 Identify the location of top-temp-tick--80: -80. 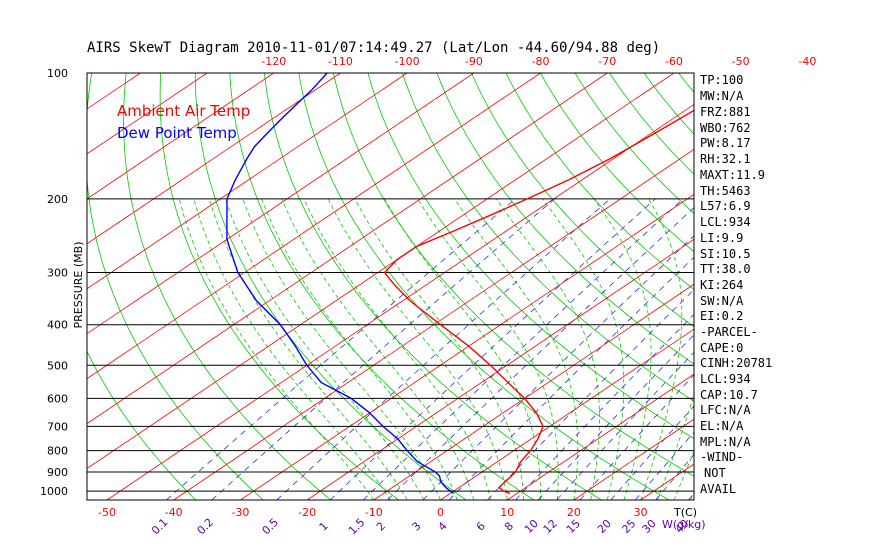
(541, 61).